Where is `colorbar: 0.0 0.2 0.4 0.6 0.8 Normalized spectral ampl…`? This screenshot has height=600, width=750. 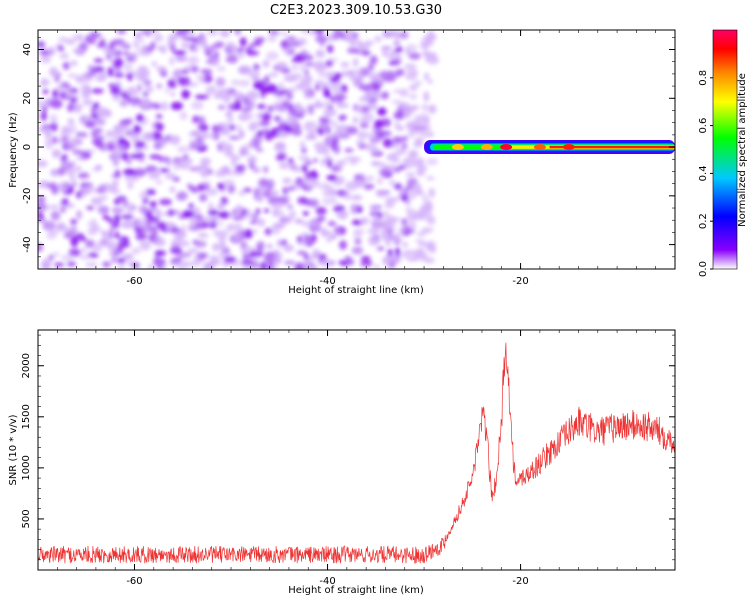 colorbar: 0.0 0.2 0.4 0.6 0.8 Normalized spectral ampl… is located at coordinates (723, 153).